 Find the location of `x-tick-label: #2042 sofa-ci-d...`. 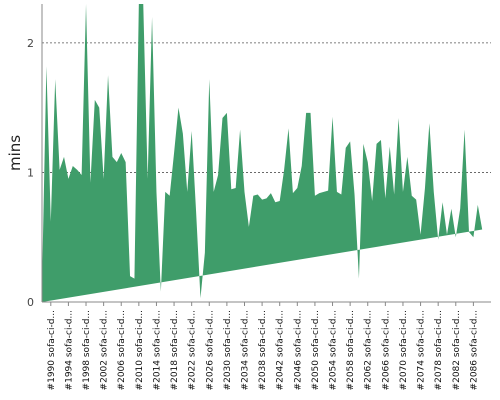

x-tick-label: #2042 sofa-ci-d... is located at coordinates (281, 350).